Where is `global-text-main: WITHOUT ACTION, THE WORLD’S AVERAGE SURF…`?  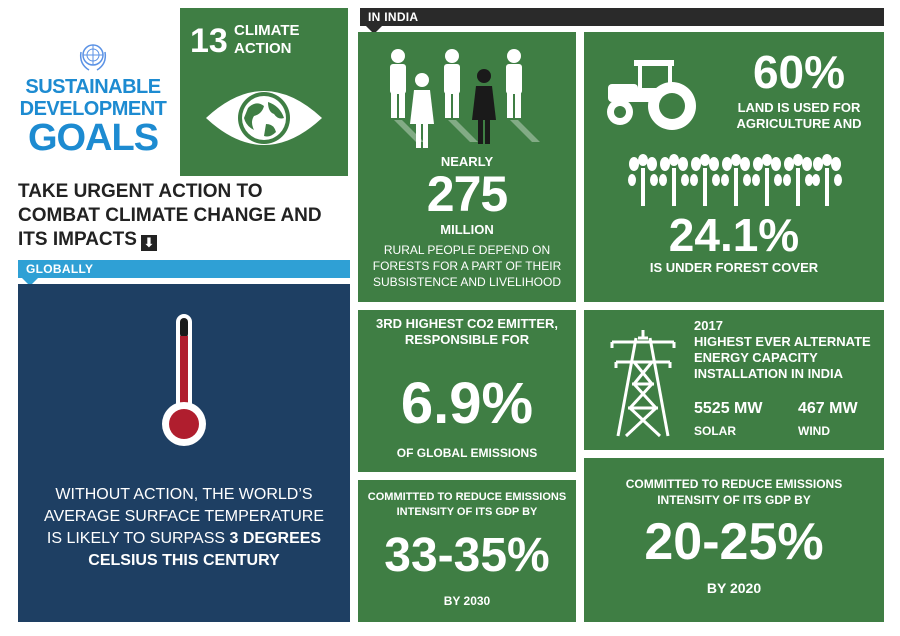 global-text-main: WITHOUT ACTION, THE WORLD’S AVERAGE SURF… is located at coordinates (184, 516).